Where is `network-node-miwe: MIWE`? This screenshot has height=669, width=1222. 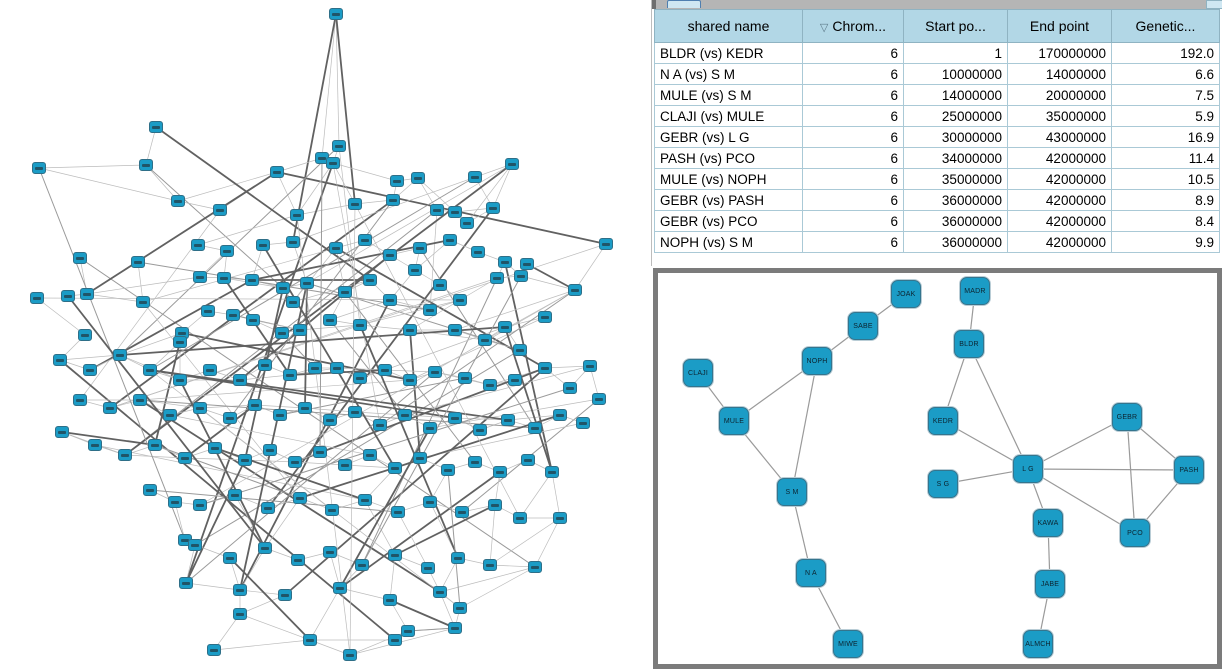
network-node-miwe: MIWE is located at coordinates (848, 644).